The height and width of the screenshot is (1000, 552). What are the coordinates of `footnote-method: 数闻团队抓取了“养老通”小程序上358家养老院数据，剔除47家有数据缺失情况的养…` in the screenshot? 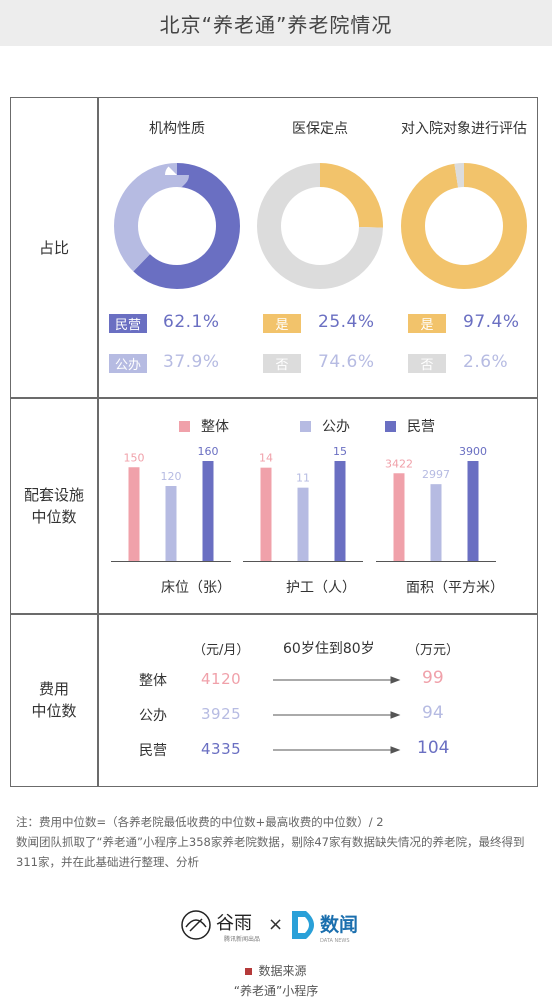 It's located at (270, 852).